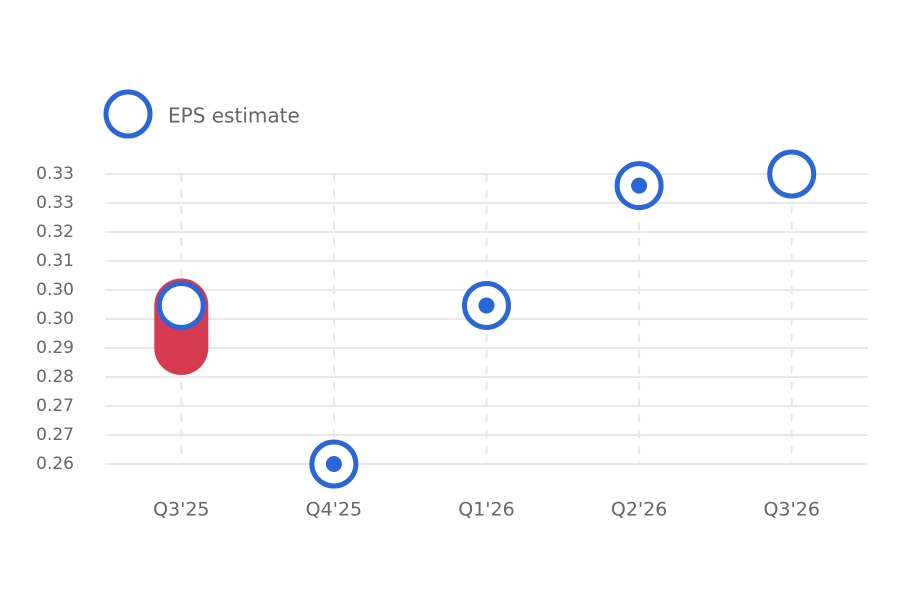 This screenshot has height=600, width=900. Describe the element at coordinates (55, 348) in the screenshot. I see `y-tick-label: 0.29` at that location.